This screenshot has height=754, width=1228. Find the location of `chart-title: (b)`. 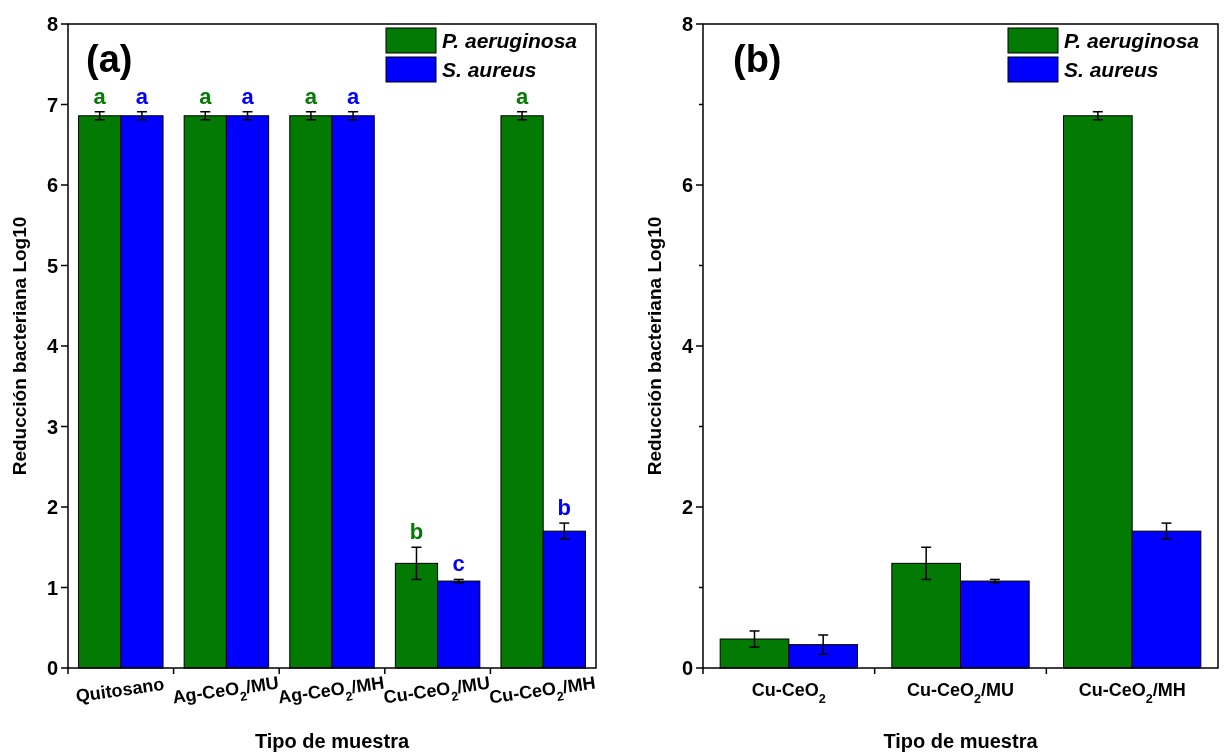

chart-title: (b) is located at coordinates (757, 59).